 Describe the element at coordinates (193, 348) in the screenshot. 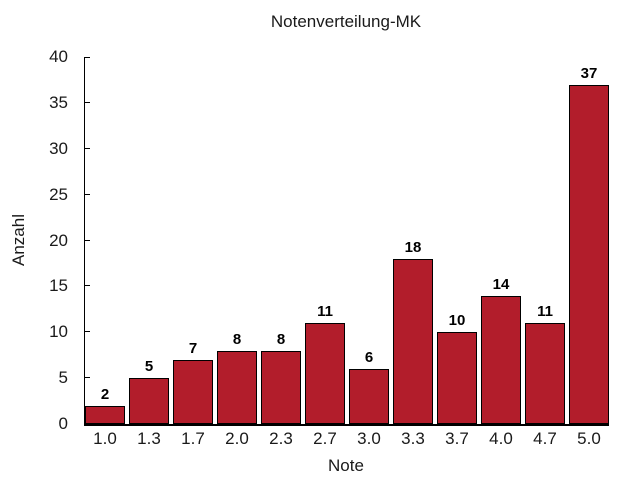

I see `bar-value-label: 7` at that location.